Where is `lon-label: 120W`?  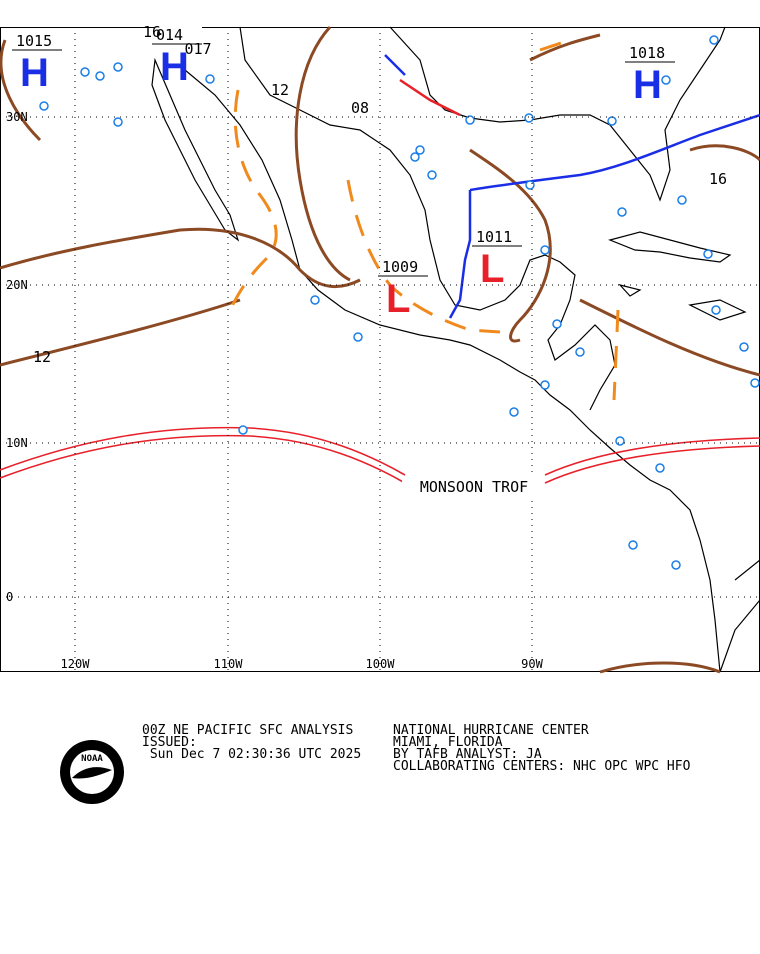
lon-label: 120W is located at coordinates (76, 664).